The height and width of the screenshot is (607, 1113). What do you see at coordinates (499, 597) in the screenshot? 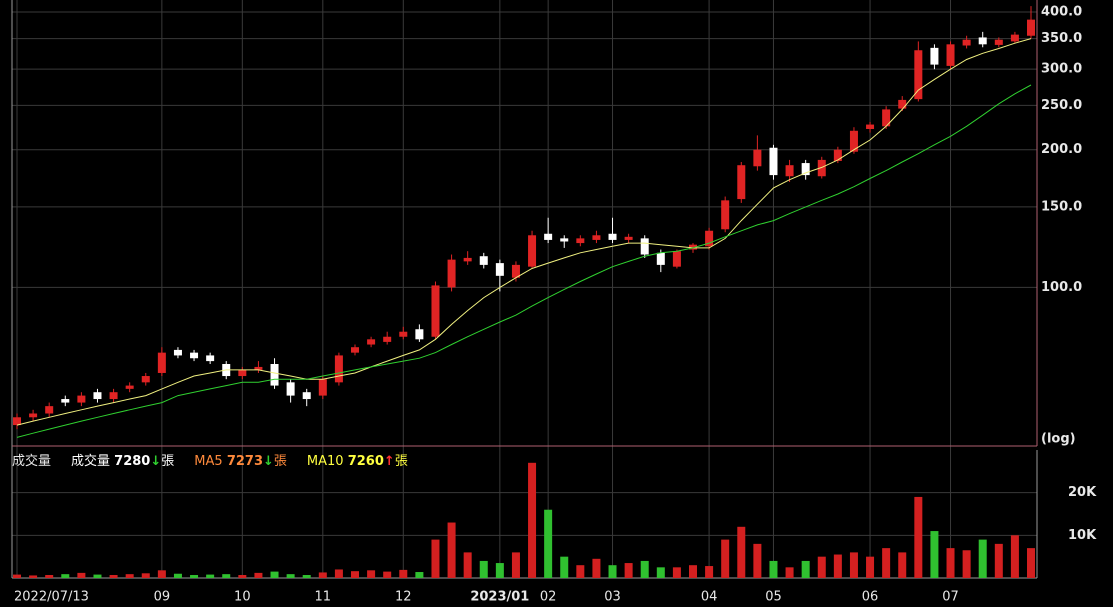
I see `x-tick-label: 2023/01` at bounding box center [499, 597].